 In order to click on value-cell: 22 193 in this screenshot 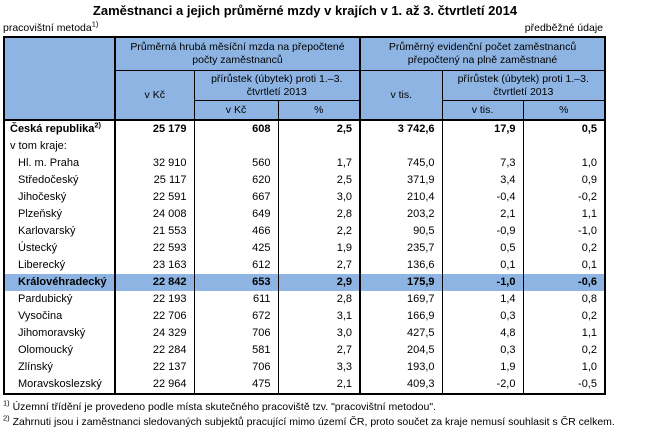, I will do `click(154, 299)`.